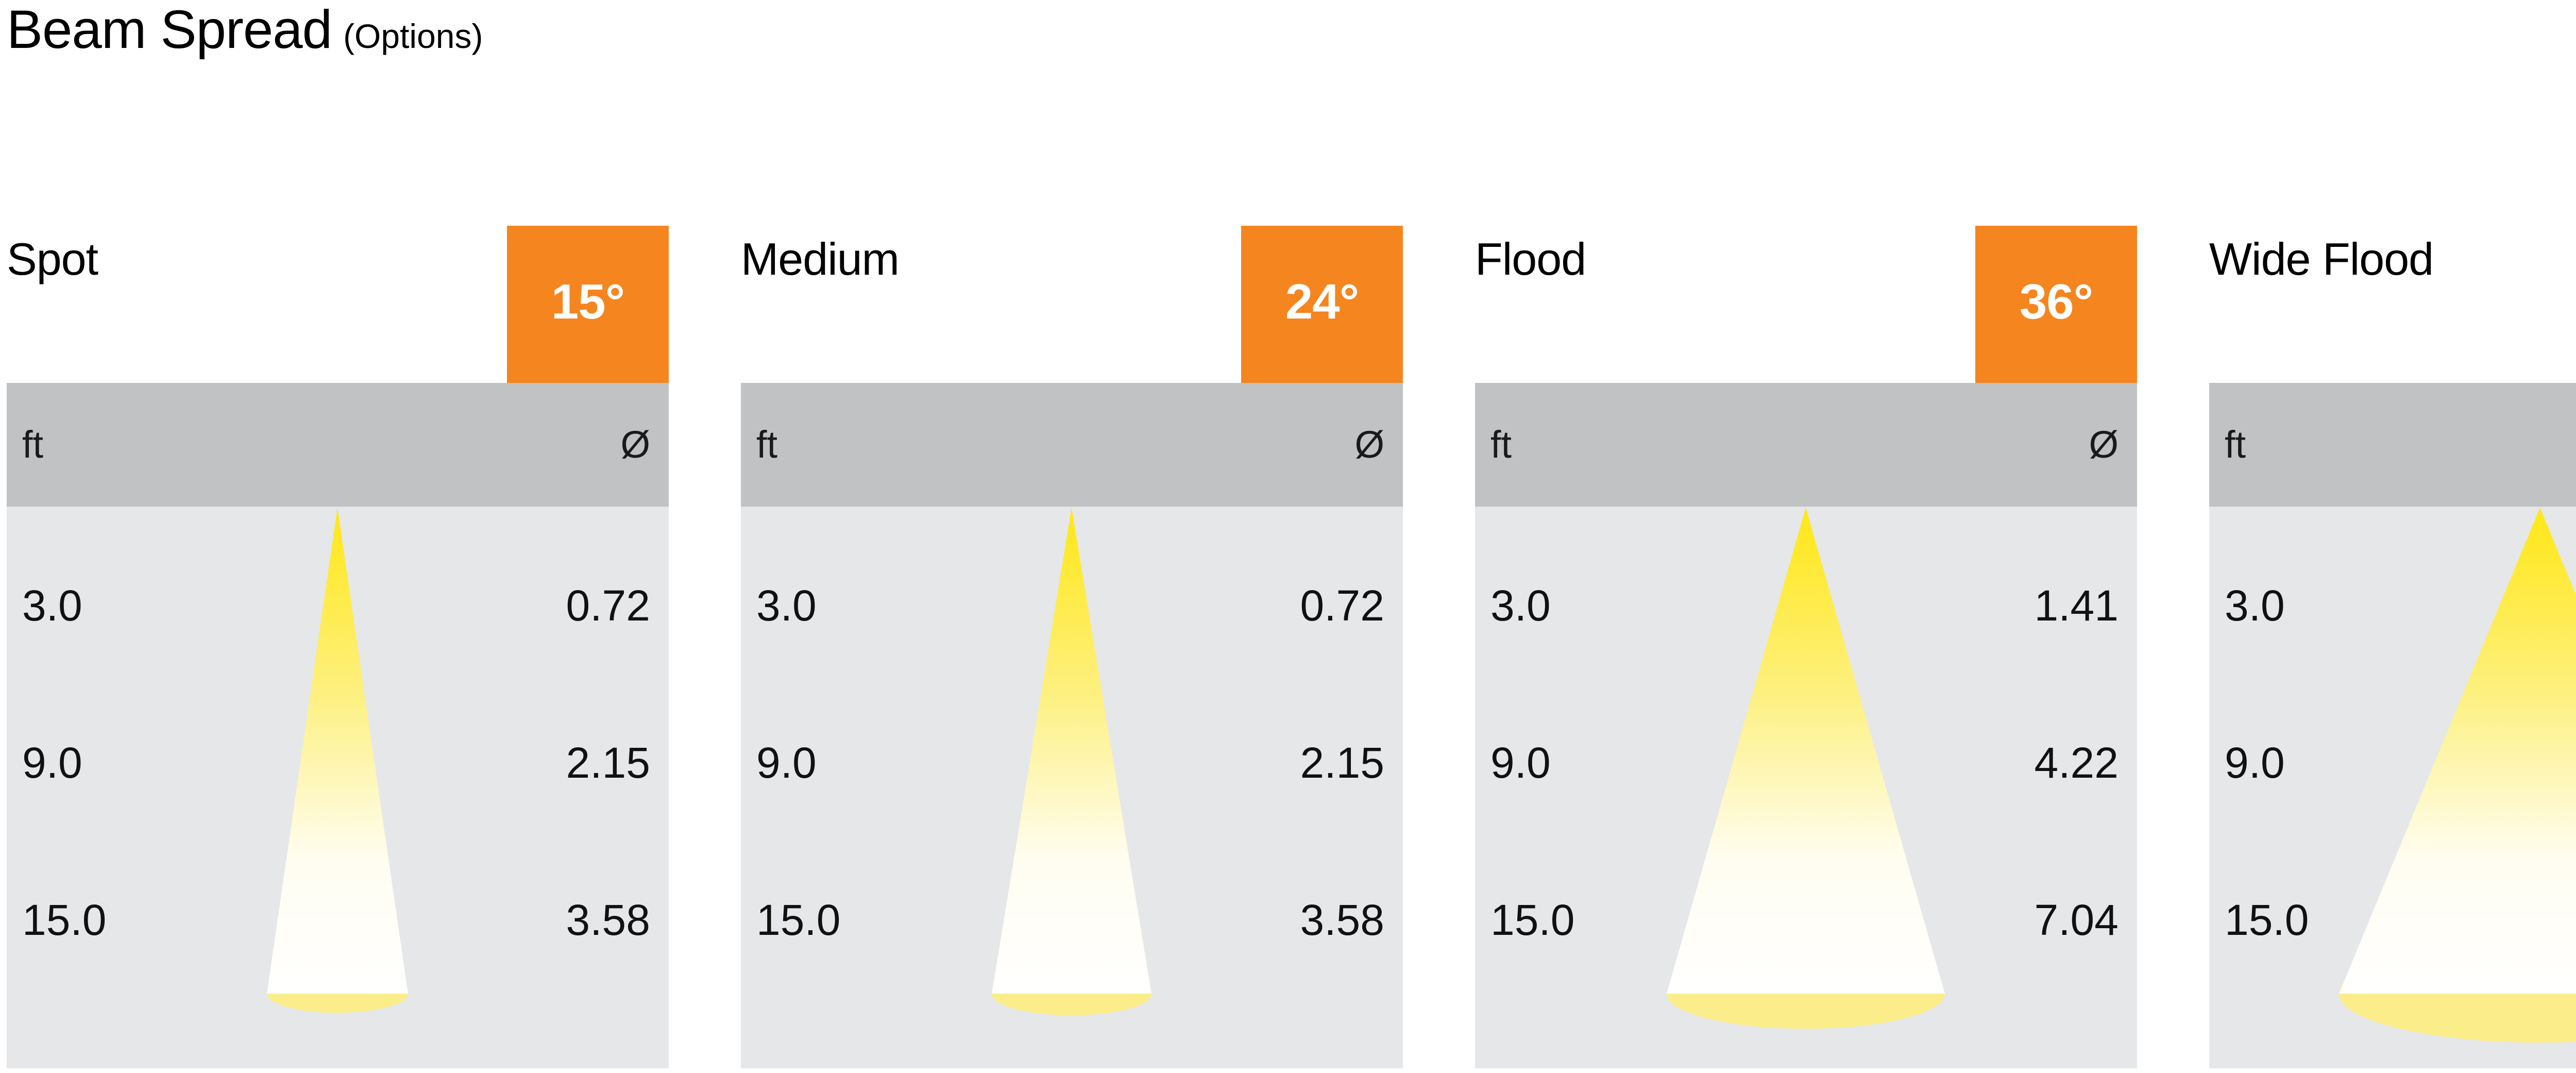 The image size is (2576, 1073). I want to click on card-title: Wide Flood, so click(2321, 258).